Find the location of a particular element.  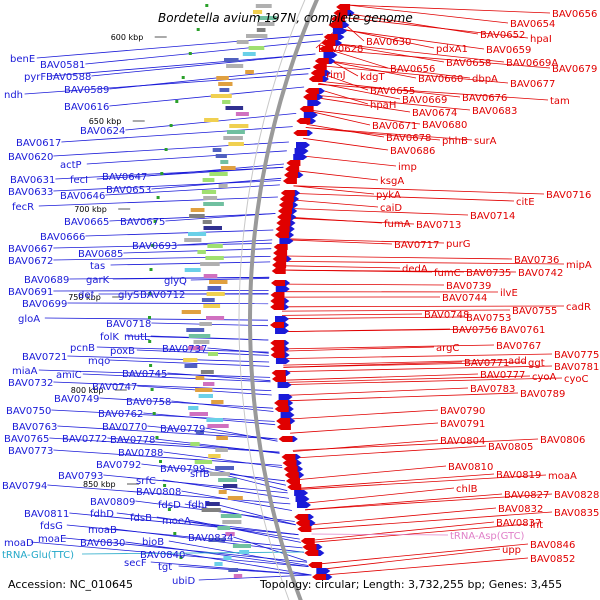

gene-label-left: BAV0834 is located at coordinates (210, 538).